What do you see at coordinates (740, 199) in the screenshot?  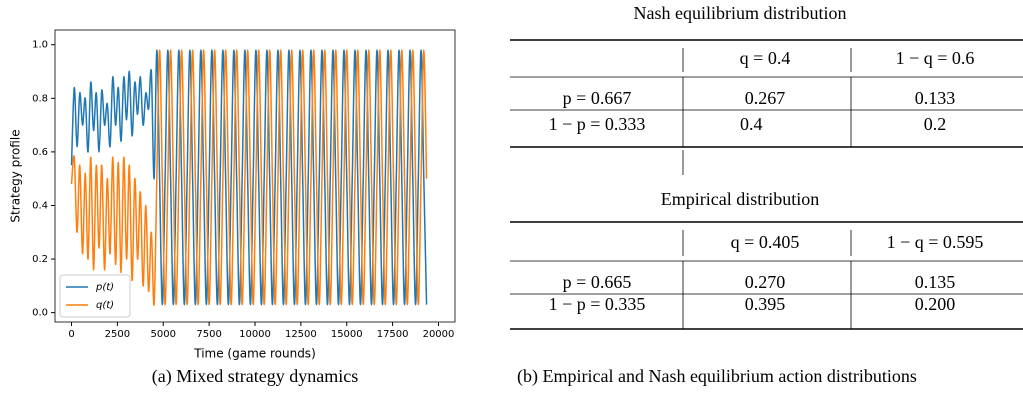 I see `table-title: Empirical distribution` at bounding box center [740, 199].